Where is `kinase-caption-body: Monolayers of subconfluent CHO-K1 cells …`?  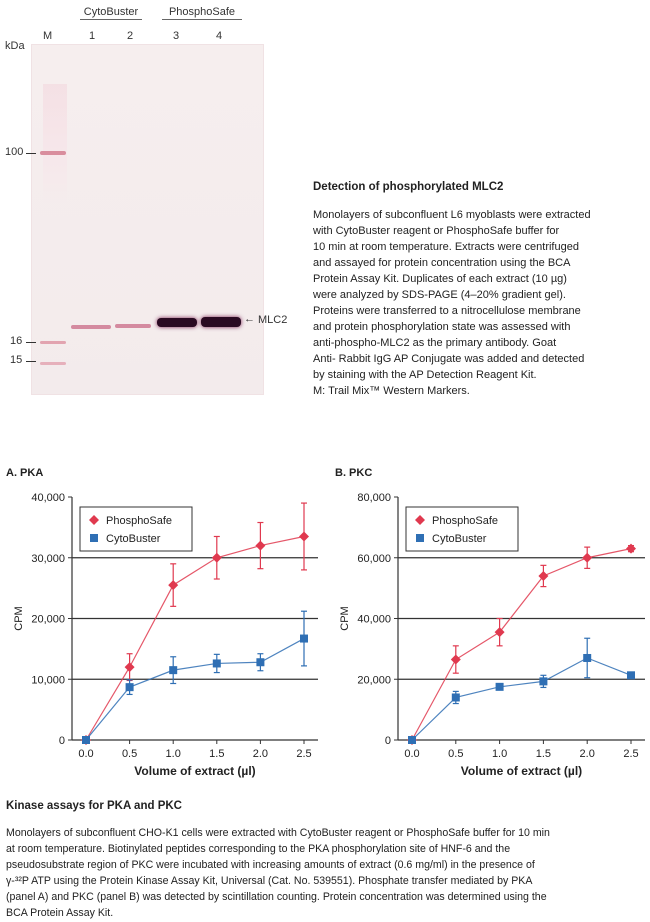
kinase-caption-body: Monolayers of subconfluent CHO-K1 cells … is located at coordinates (326, 873).